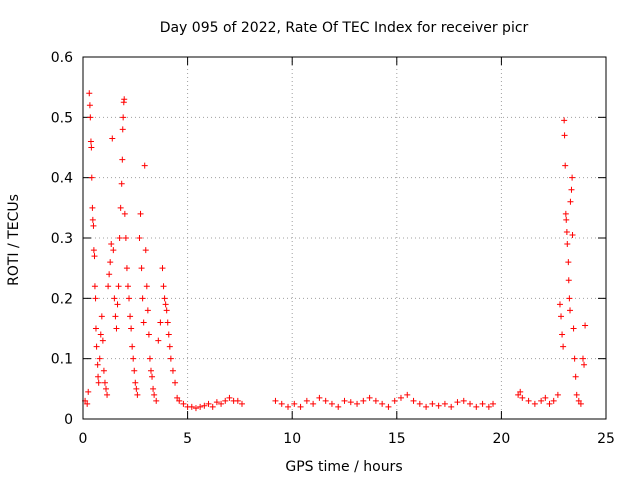  I want to click on x-tick-label: 5, so click(187, 439).